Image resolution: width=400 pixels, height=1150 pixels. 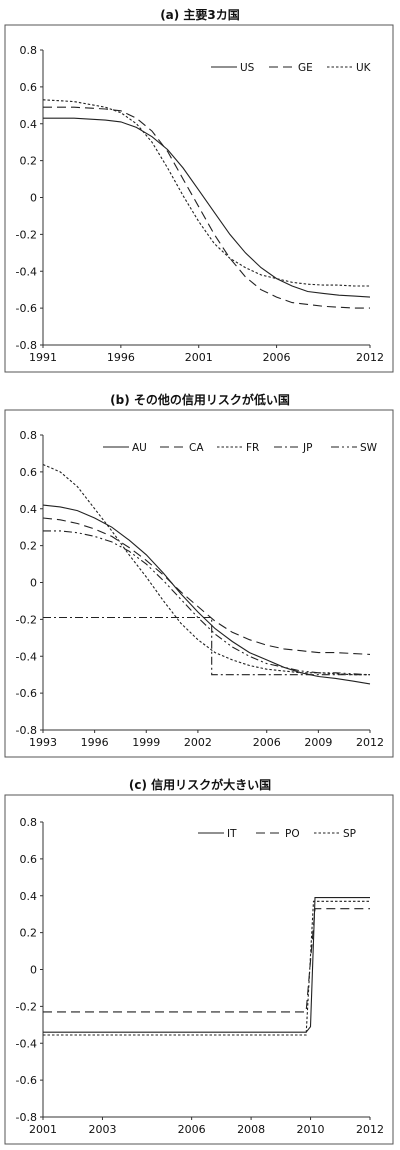 What do you see at coordinates (43, 357) in the screenshot?
I see `x-tick-label: 1991` at bounding box center [43, 357].